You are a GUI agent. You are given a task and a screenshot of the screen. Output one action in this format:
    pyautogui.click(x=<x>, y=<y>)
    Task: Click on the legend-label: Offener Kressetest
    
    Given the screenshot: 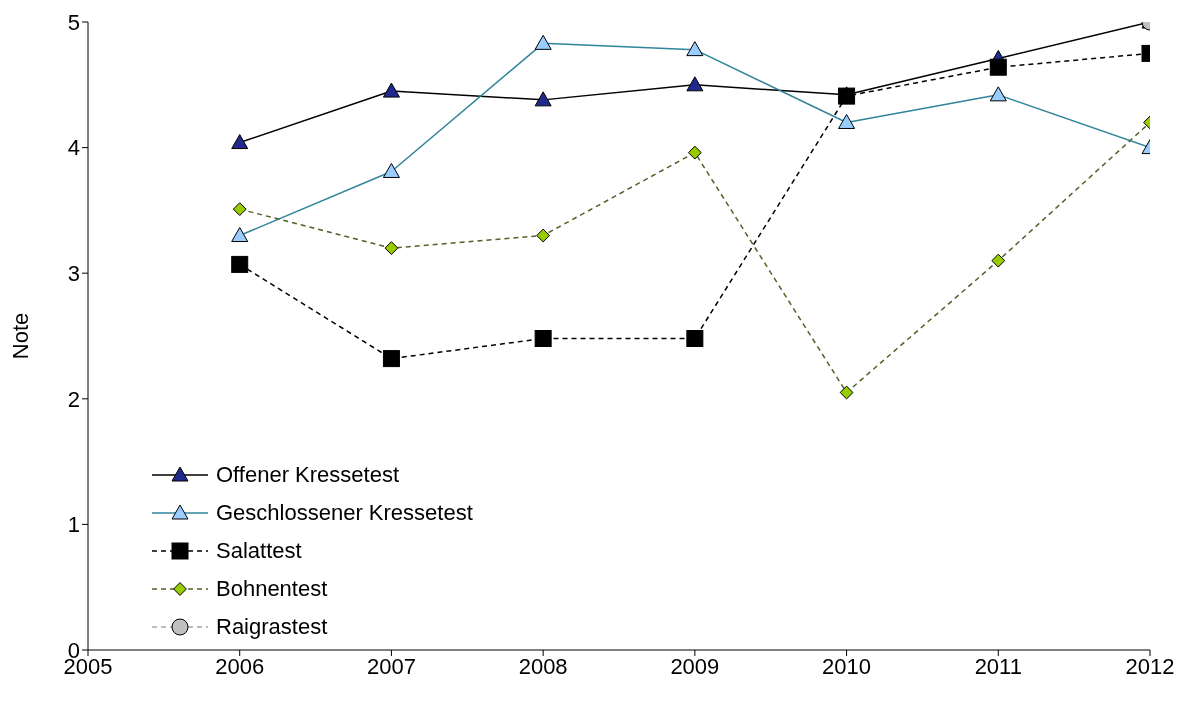 What is the action you would take?
    pyautogui.click(x=308, y=475)
    